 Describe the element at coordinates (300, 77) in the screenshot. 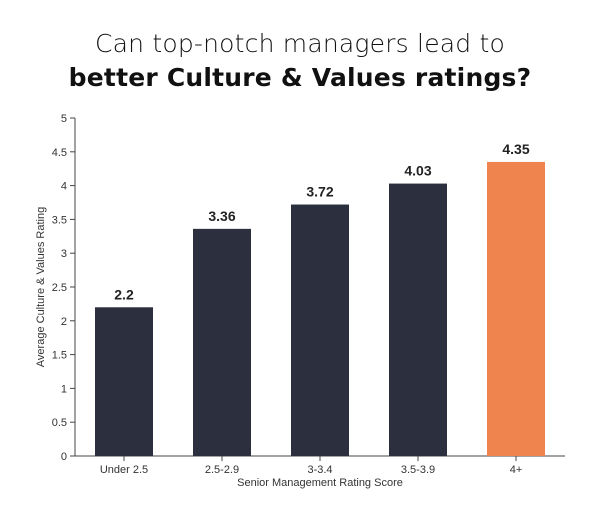

I see `chart-title-line2: better Culture & Values ratings?` at that location.